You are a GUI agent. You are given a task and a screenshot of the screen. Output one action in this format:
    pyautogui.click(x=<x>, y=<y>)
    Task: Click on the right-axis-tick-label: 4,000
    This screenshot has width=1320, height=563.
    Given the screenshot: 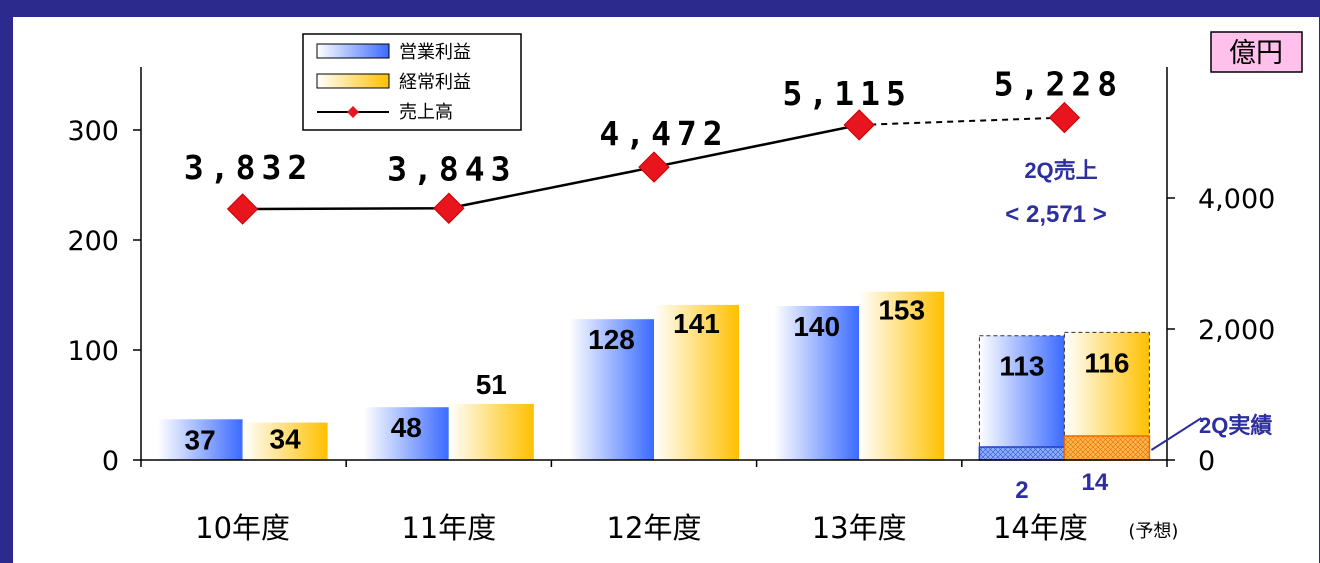 What is the action you would take?
    pyautogui.click(x=1236, y=199)
    